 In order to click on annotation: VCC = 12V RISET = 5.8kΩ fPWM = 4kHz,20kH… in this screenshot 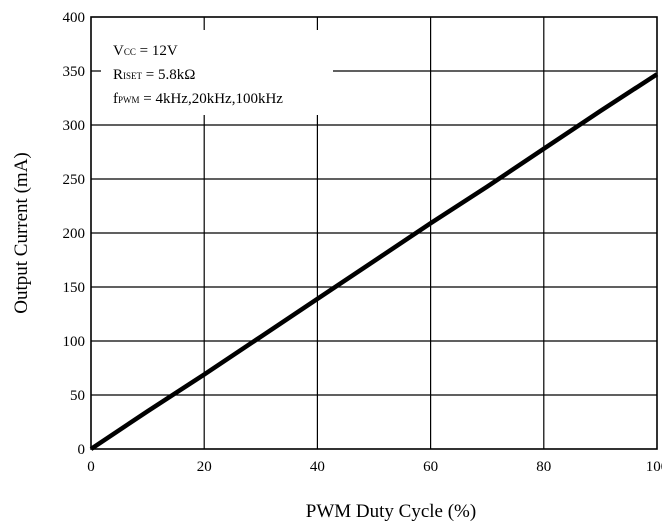, I will do `click(198, 75)`.